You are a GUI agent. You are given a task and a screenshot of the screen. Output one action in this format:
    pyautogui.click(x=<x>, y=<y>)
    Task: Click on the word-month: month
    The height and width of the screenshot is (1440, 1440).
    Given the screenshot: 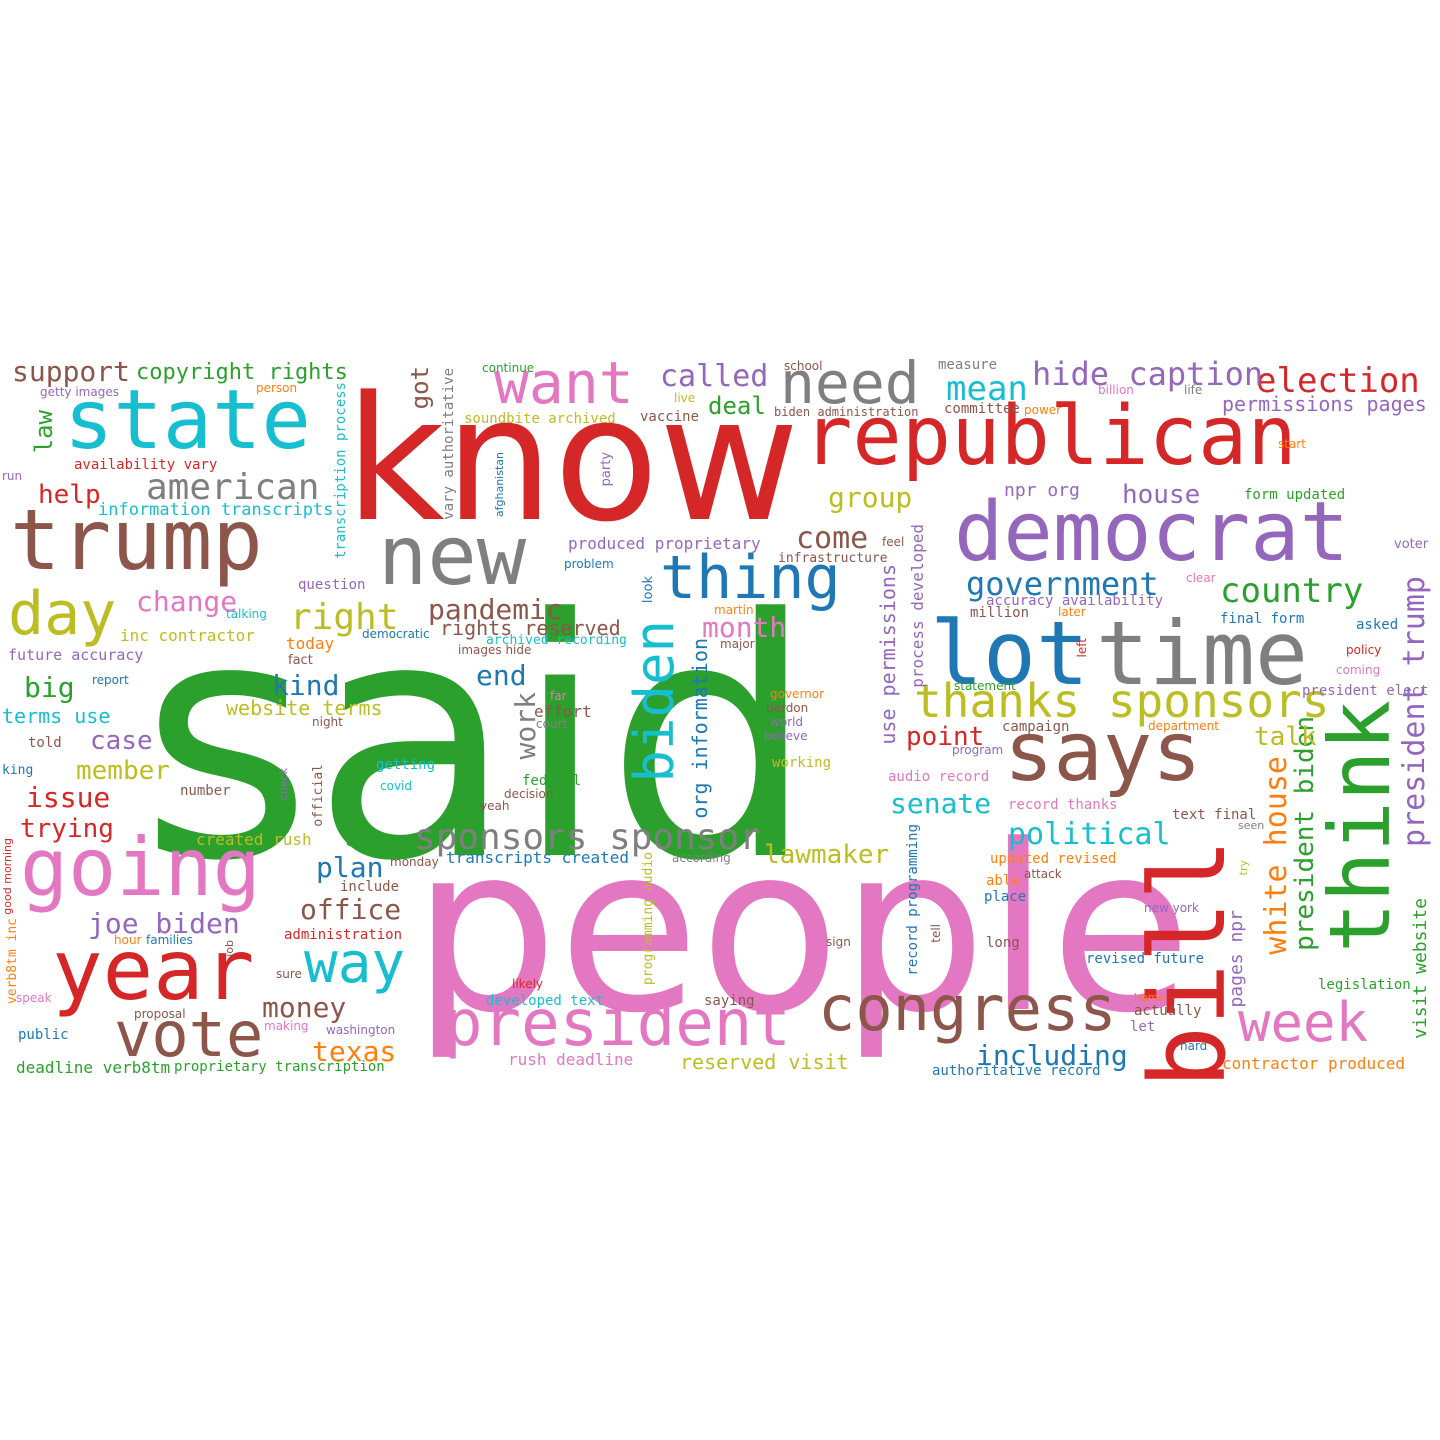 What is the action you would take?
    pyautogui.click(x=744, y=627)
    